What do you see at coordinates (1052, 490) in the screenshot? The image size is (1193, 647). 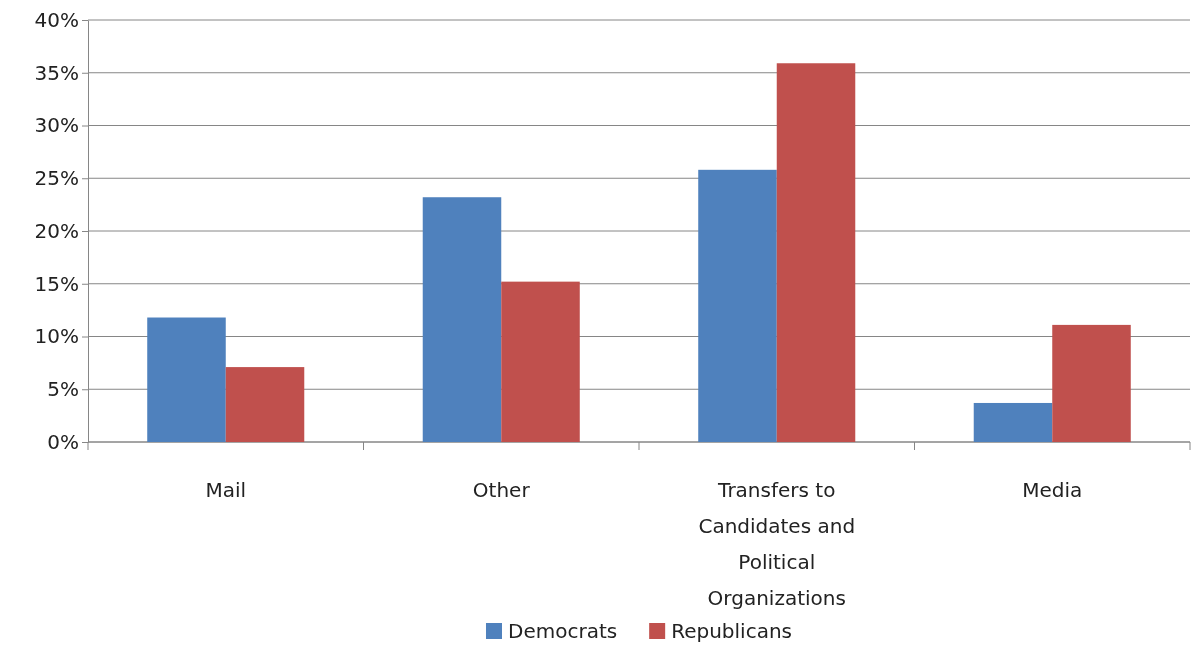 I see `x-tick-label: Media` at bounding box center [1052, 490].